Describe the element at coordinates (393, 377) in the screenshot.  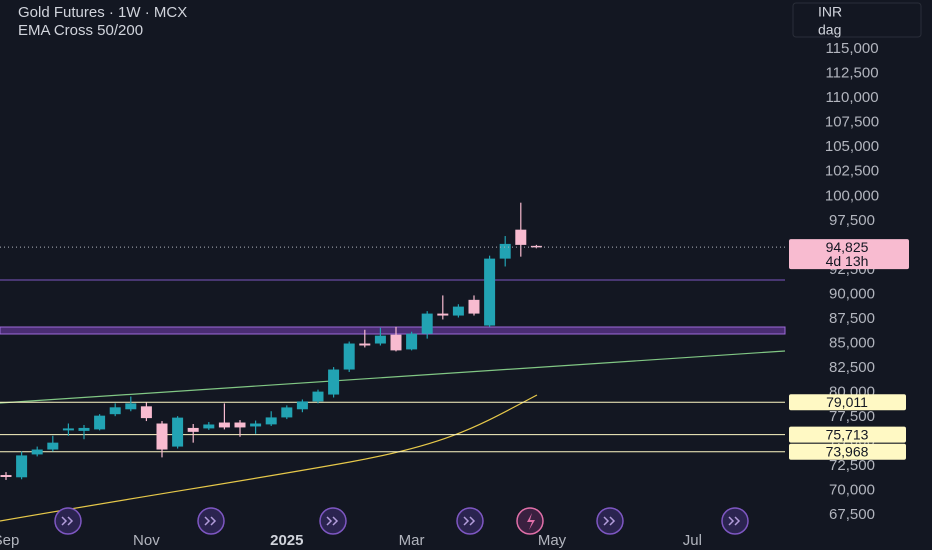
I see `ema-200-line` at that location.